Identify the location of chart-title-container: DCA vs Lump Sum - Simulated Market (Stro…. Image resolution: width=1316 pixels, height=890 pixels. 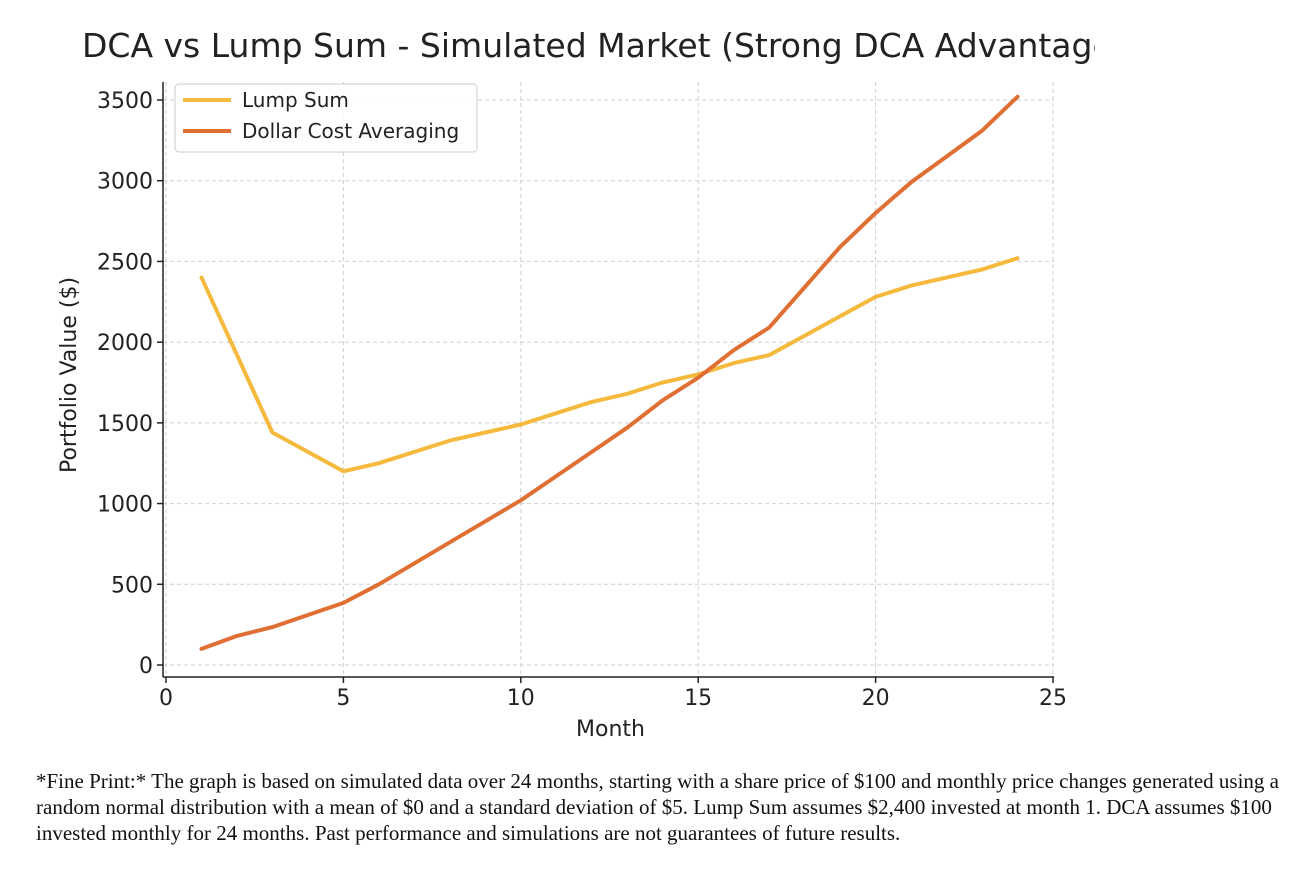
(547, 40).